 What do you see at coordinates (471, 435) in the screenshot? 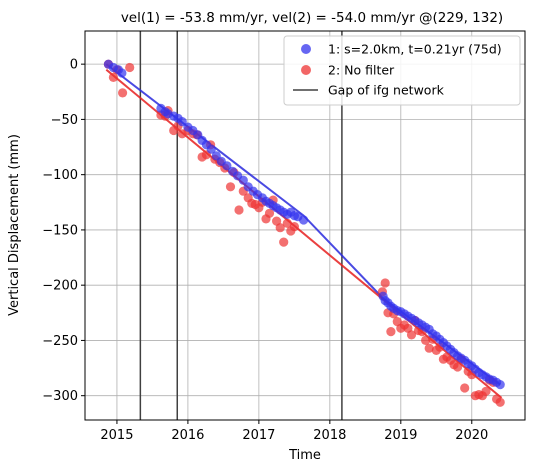
I see `x-tick-label: 2020` at bounding box center [471, 435].